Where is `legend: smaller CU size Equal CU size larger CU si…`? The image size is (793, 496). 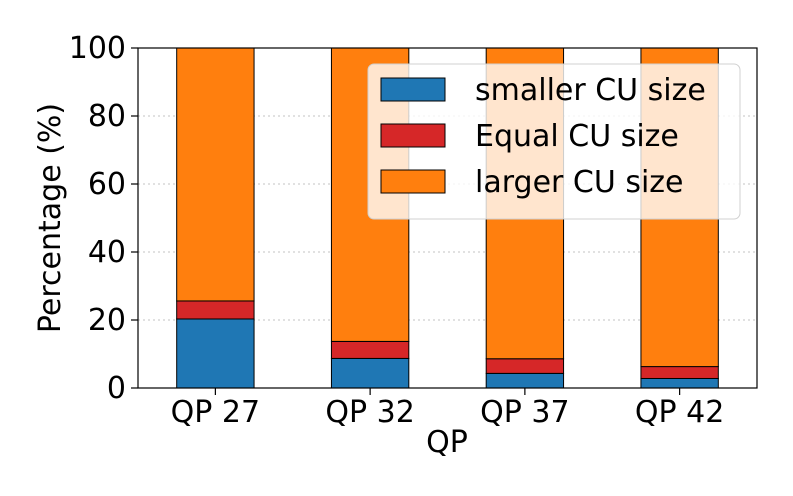
legend: smaller CU size Equal CU size larger CU si… is located at coordinates (554, 141).